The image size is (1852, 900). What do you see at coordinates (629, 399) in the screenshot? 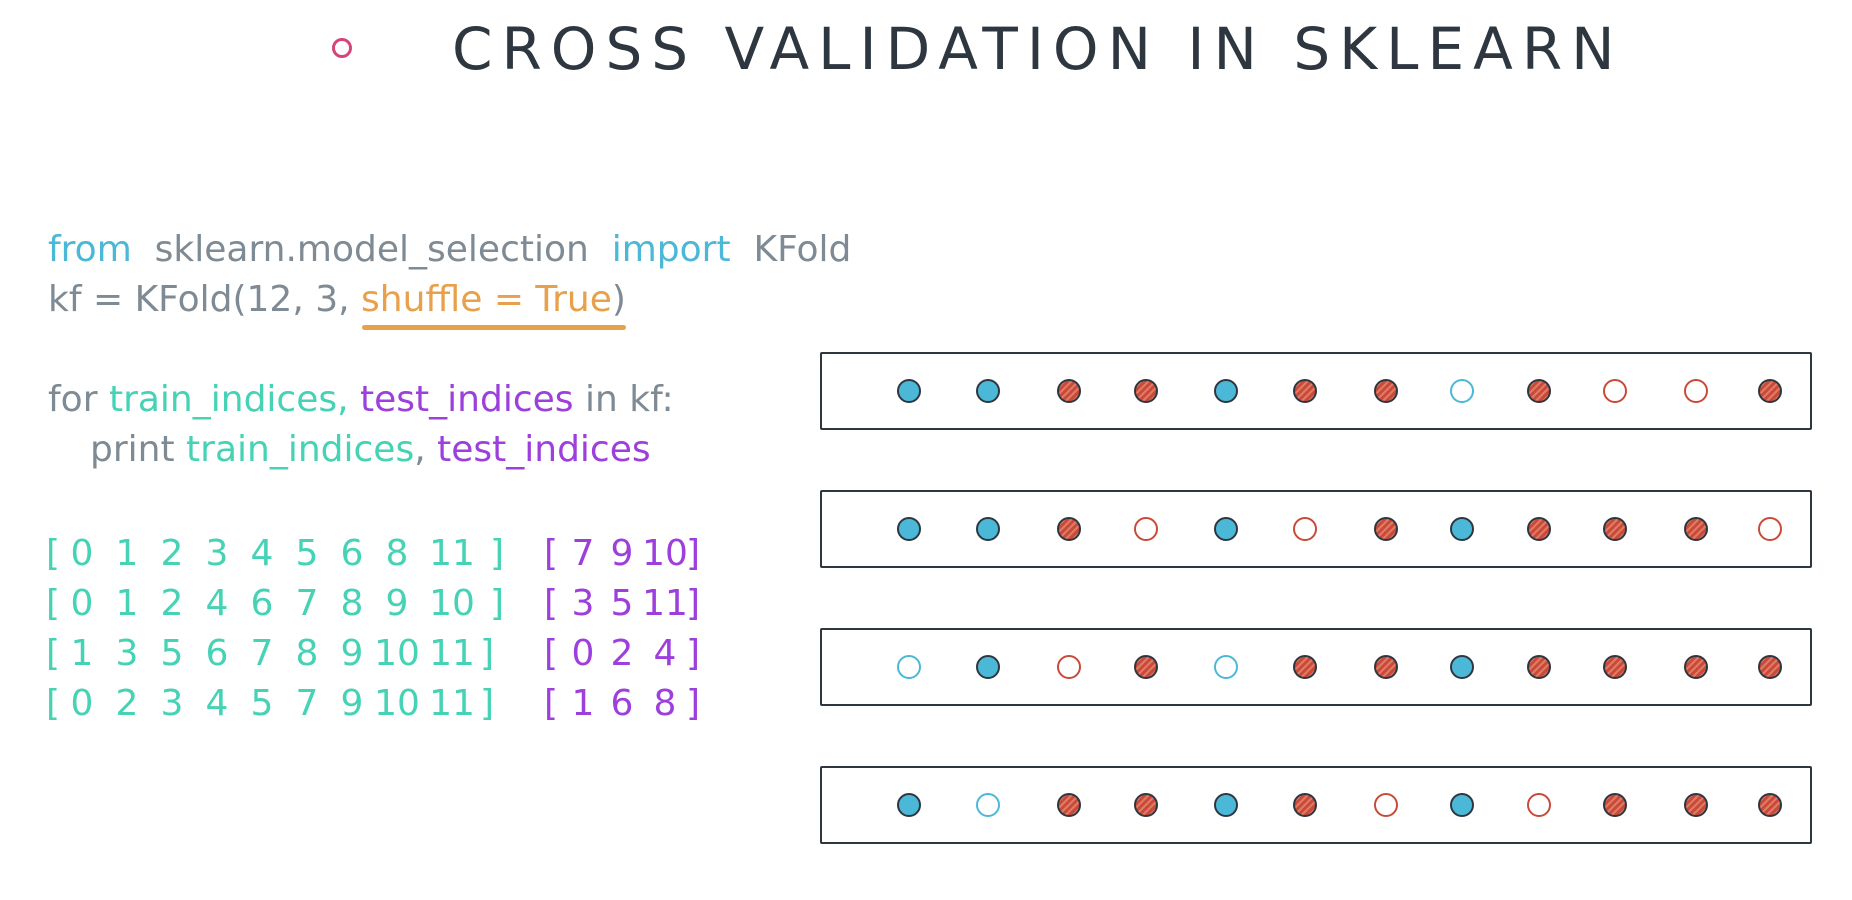
I see `code-in-kf: in kf:` at bounding box center [629, 399].